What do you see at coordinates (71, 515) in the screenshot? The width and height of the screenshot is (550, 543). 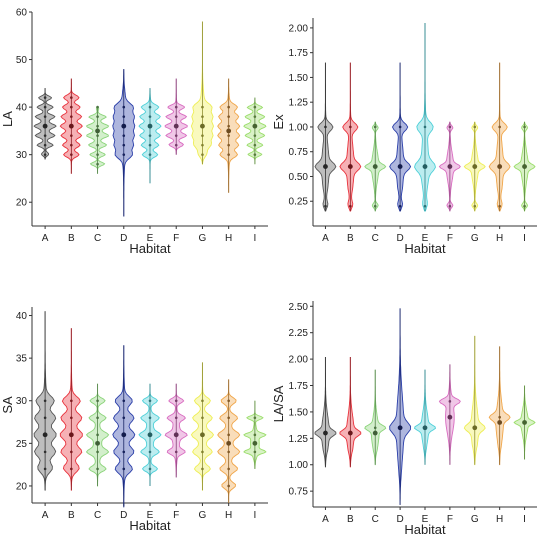 I see `x-tick-label-b: B` at bounding box center [71, 515].